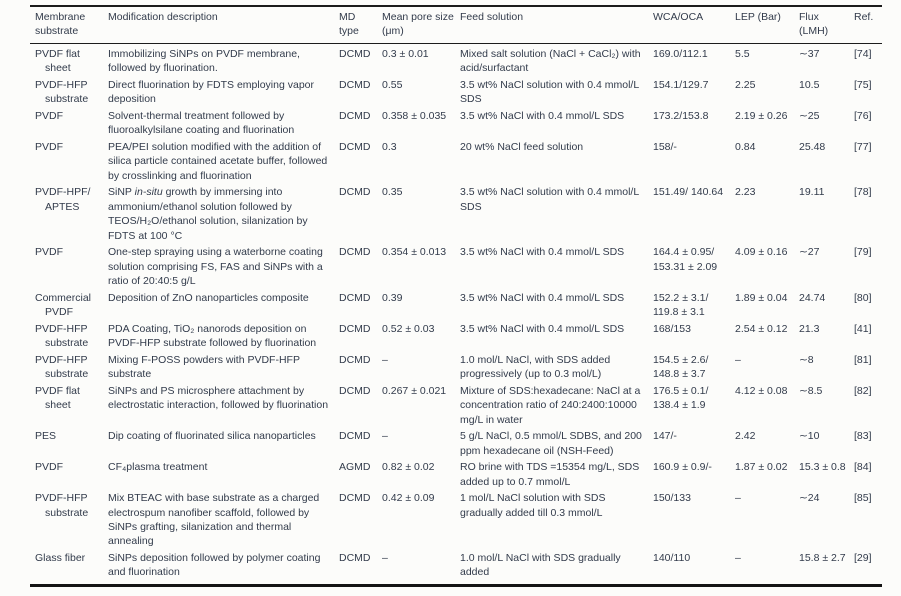 The image size is (901, 596). What do you see at coordinates (863, 53) in the screenshot?
I see `cell-ref: [74]` at bounding box center [863, 53].